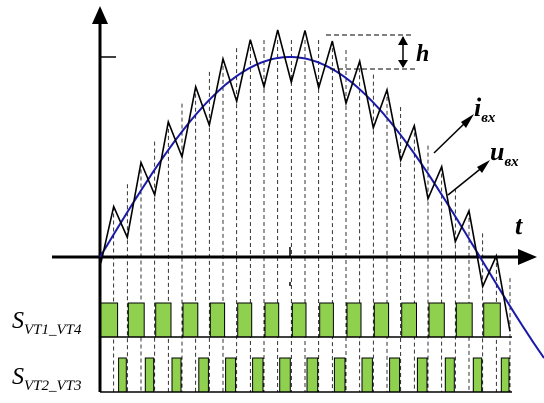 This screenshot has width=544, height=403. Describe the element at coordinates (451, 136) in the screenshot. I see `current-leader` at that location.